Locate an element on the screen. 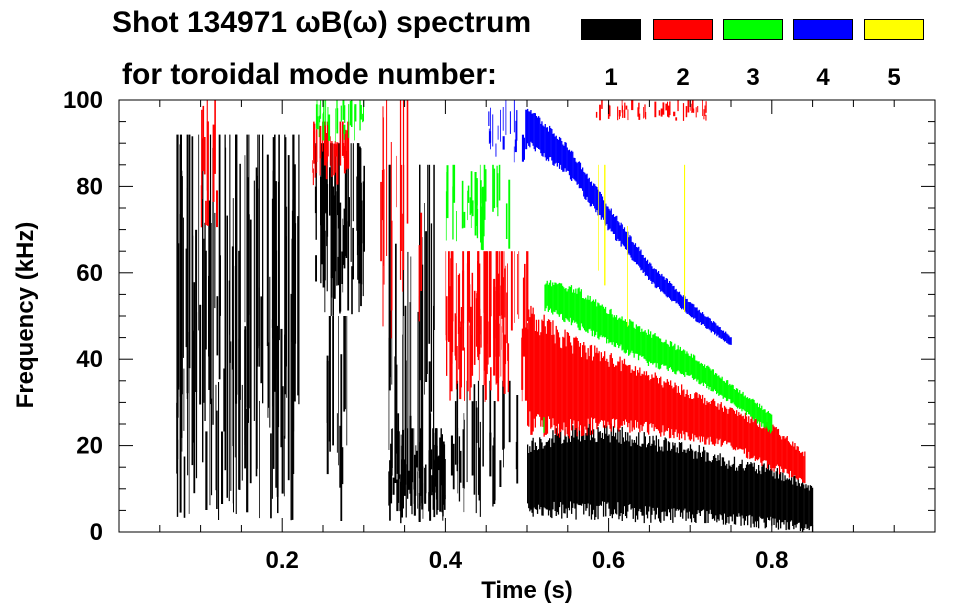 This screenshot has width=963, height=615. y-tick-label: 100 is located at coordinates (83, 100).